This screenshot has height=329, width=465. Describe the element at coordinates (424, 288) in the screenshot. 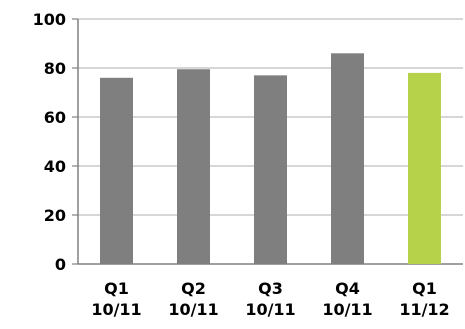

I see `x-category-label-5-line-1: Q1` at that location.